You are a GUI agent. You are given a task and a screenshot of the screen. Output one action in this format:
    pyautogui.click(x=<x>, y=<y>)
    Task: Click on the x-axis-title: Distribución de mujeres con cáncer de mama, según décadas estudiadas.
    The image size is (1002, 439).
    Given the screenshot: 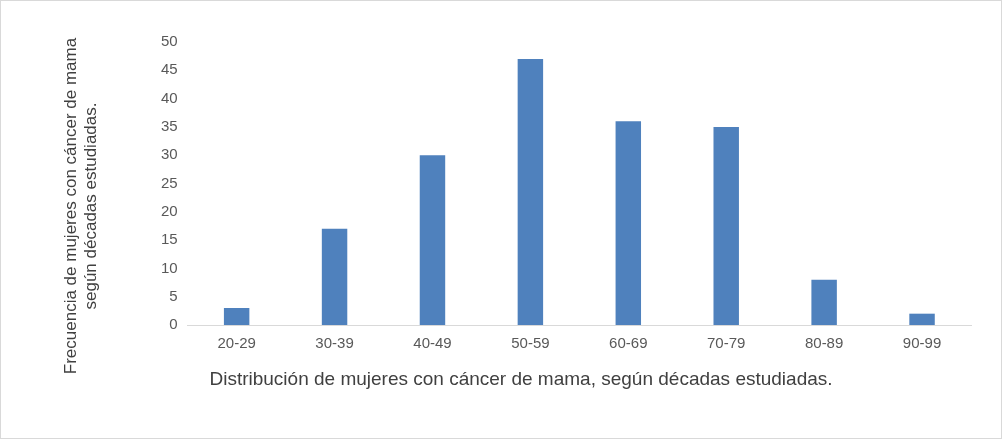 What is the action you would take?
    pyautogui.click(x=521, y=379)
    